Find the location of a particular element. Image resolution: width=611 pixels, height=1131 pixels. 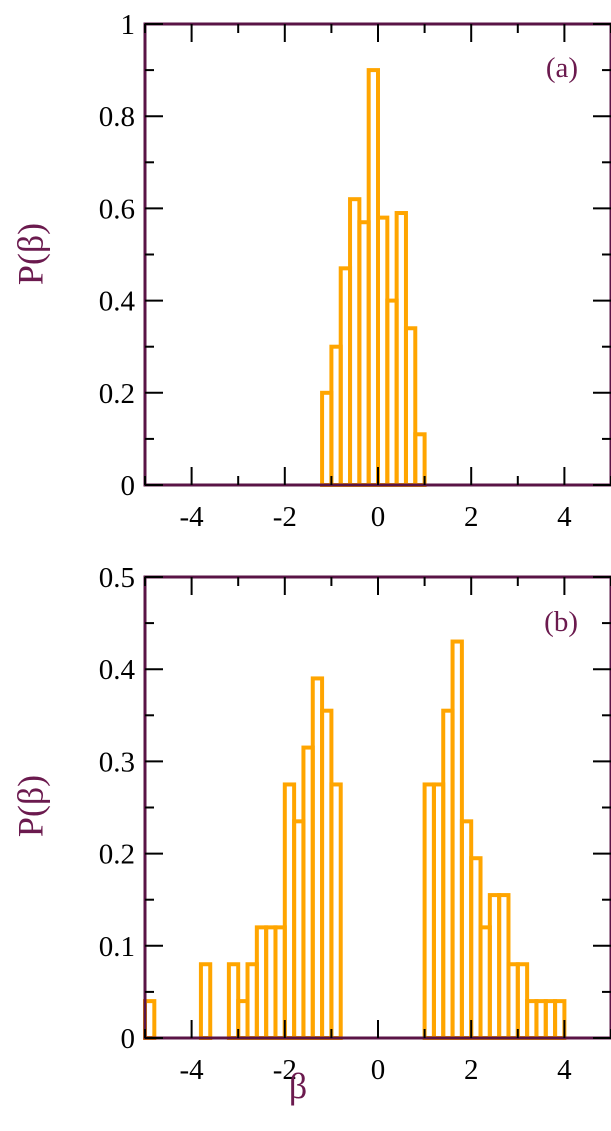

y-tick-label: 1 is located at coordinates (128, 25).